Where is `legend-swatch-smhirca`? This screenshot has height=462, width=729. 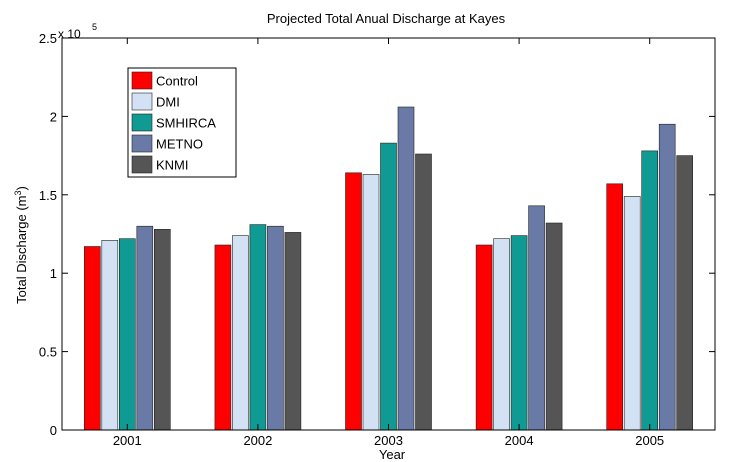 legend-swatch-smhirca is located at coordinates (142, 122).